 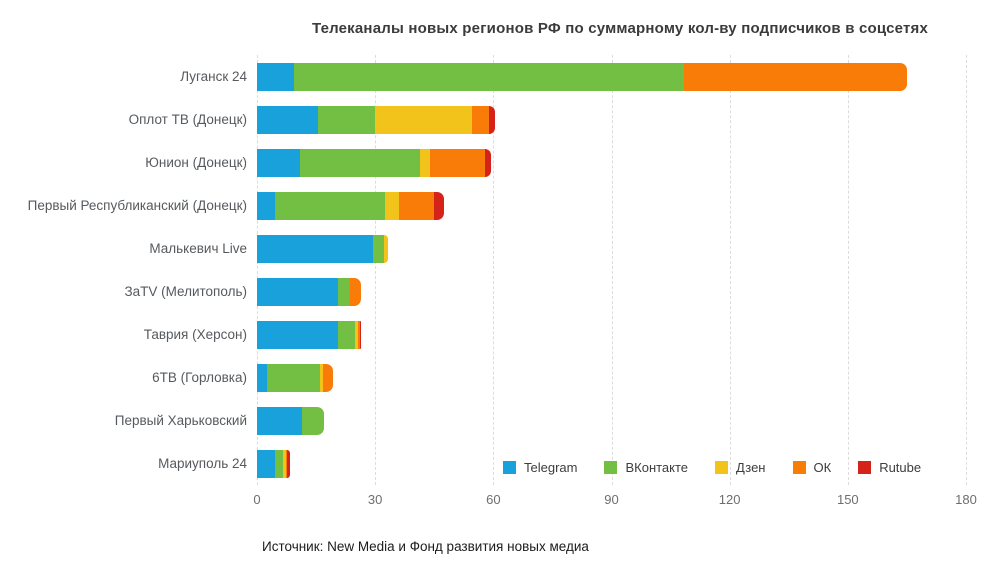 I want to click on bar-row: Таврия (Херсон), so click(x=500, y=334).